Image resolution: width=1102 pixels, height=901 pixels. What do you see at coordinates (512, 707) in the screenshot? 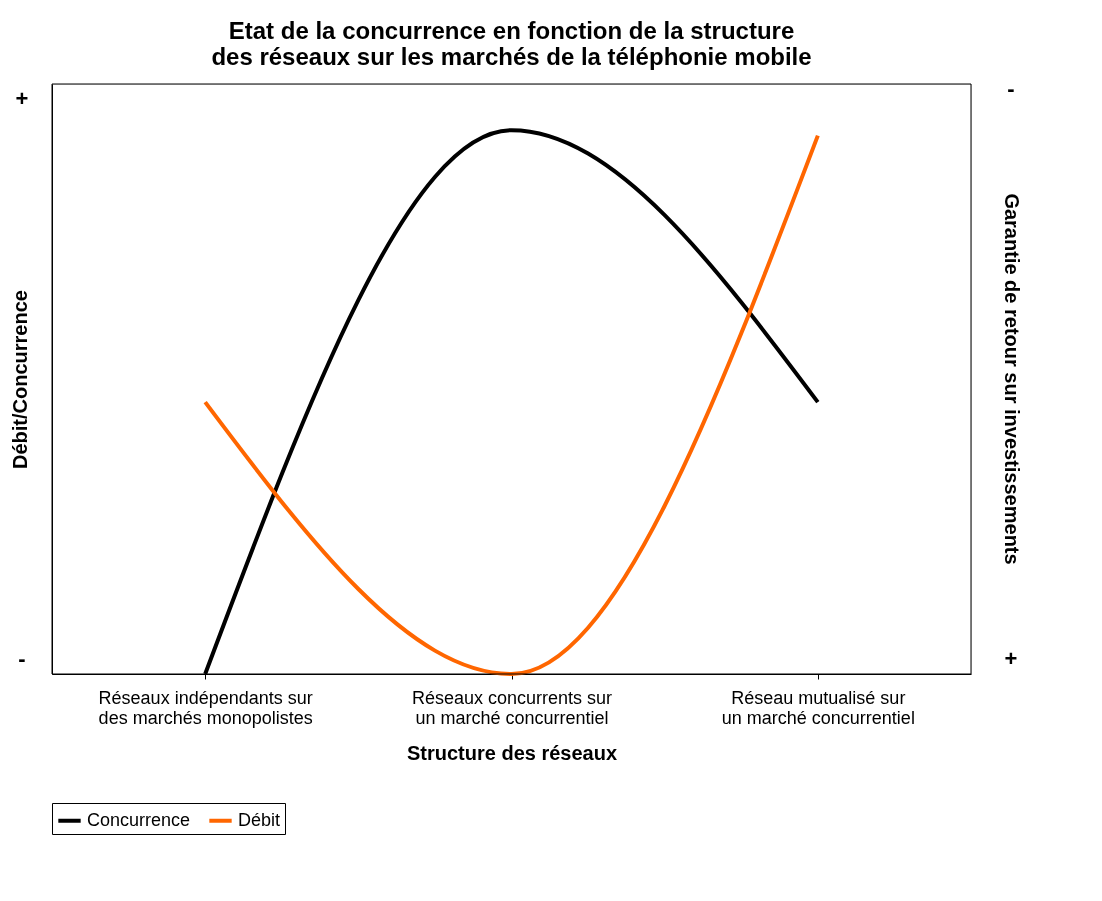
I see `x-tick-label: Réseaux concurrents sur un marché concurrentiel` at bounding box center [512, 707].